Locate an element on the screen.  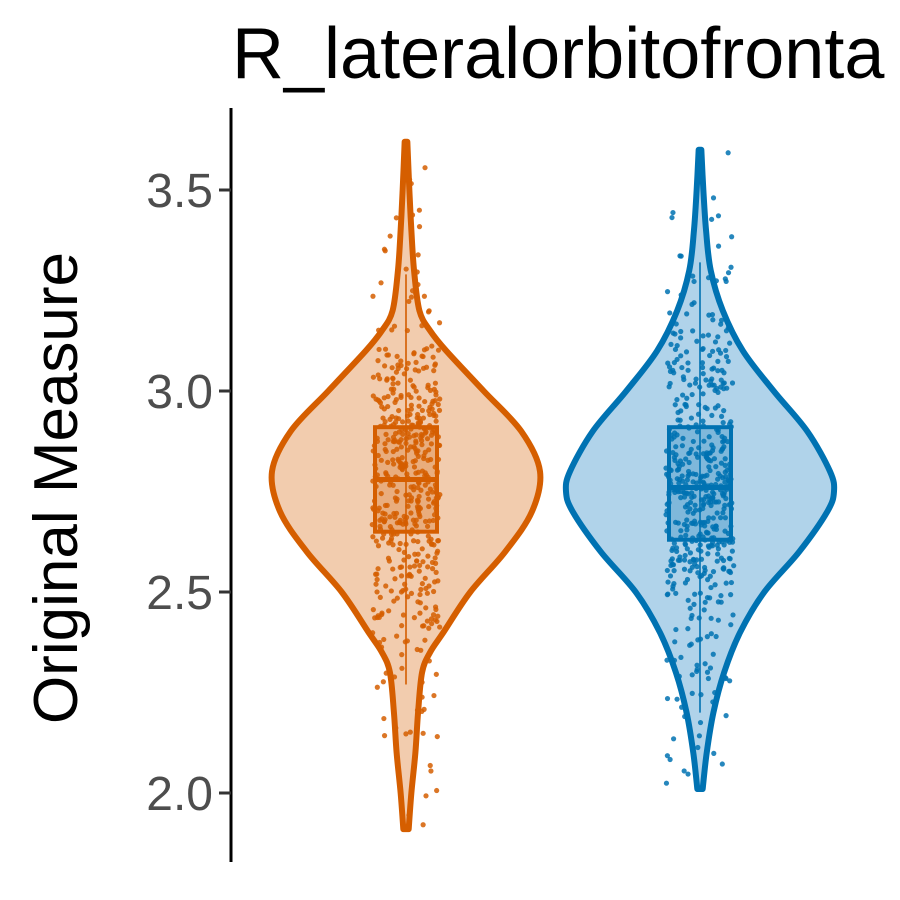
y-tick-label: 2.5 is located at coordinates (179, 593).